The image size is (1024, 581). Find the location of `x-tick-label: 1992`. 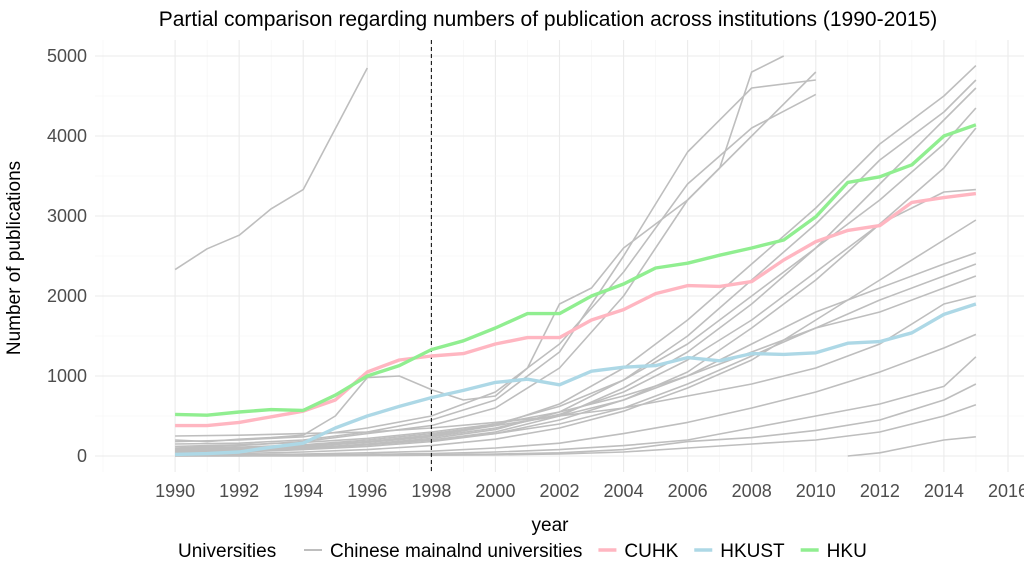

x-tick-label: 1992 is located at coordinates (239, 491).